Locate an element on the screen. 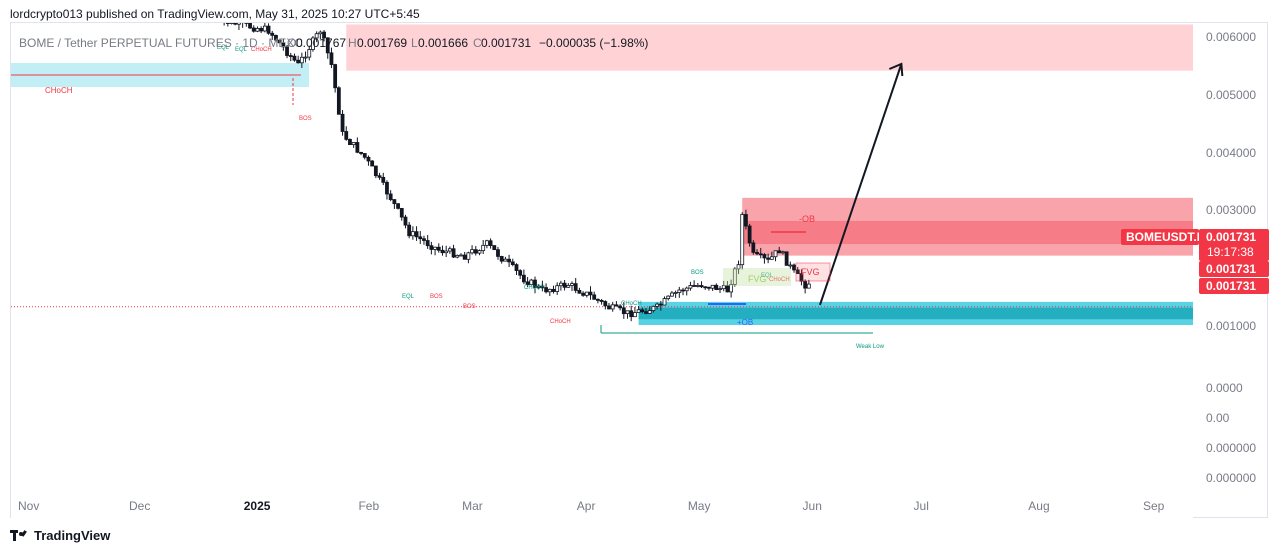 The width and height of the screenshot is (1280, 553). time-tick: Apr is located at coordinates (586, 506).